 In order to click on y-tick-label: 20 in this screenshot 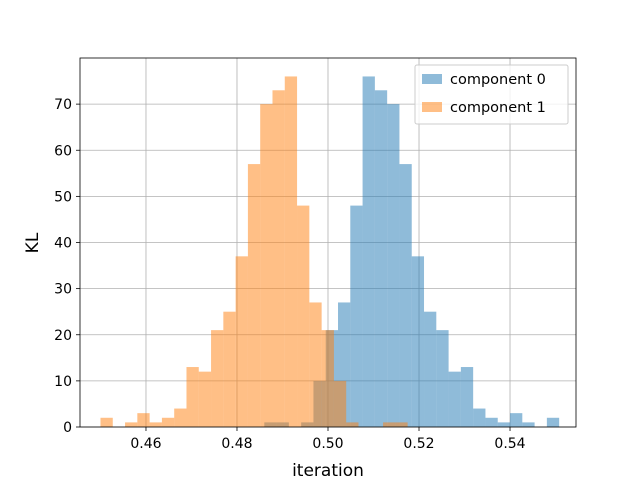, I will do `click(63, 336)`.